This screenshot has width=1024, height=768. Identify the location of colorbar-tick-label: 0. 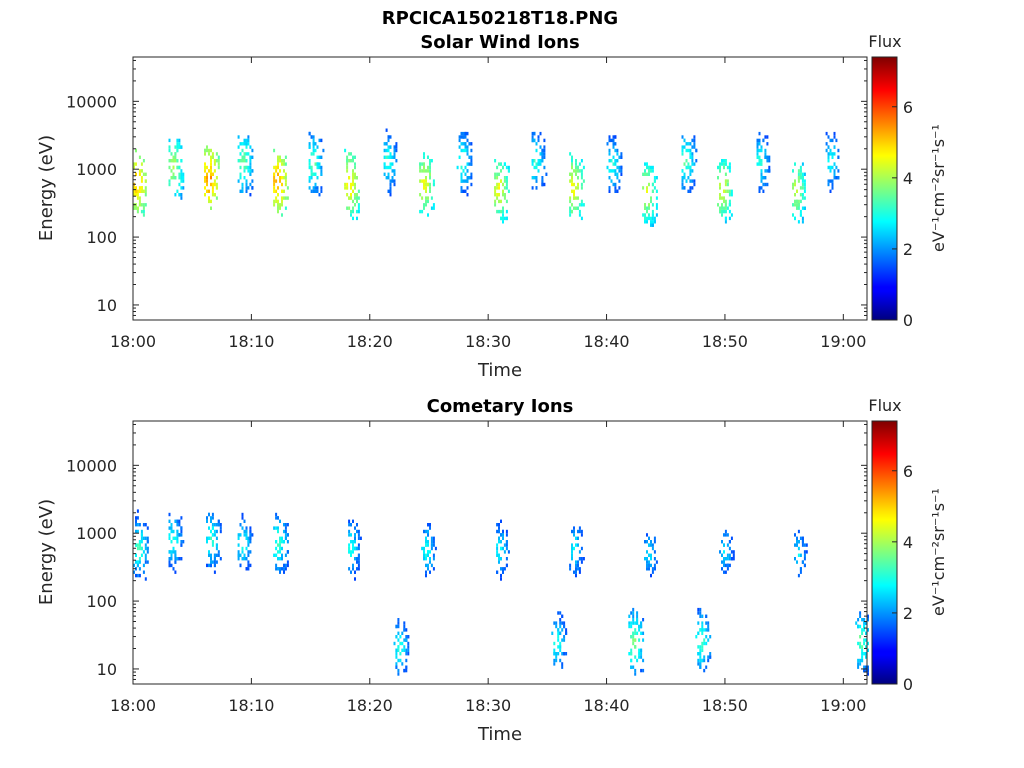
(908, 684).